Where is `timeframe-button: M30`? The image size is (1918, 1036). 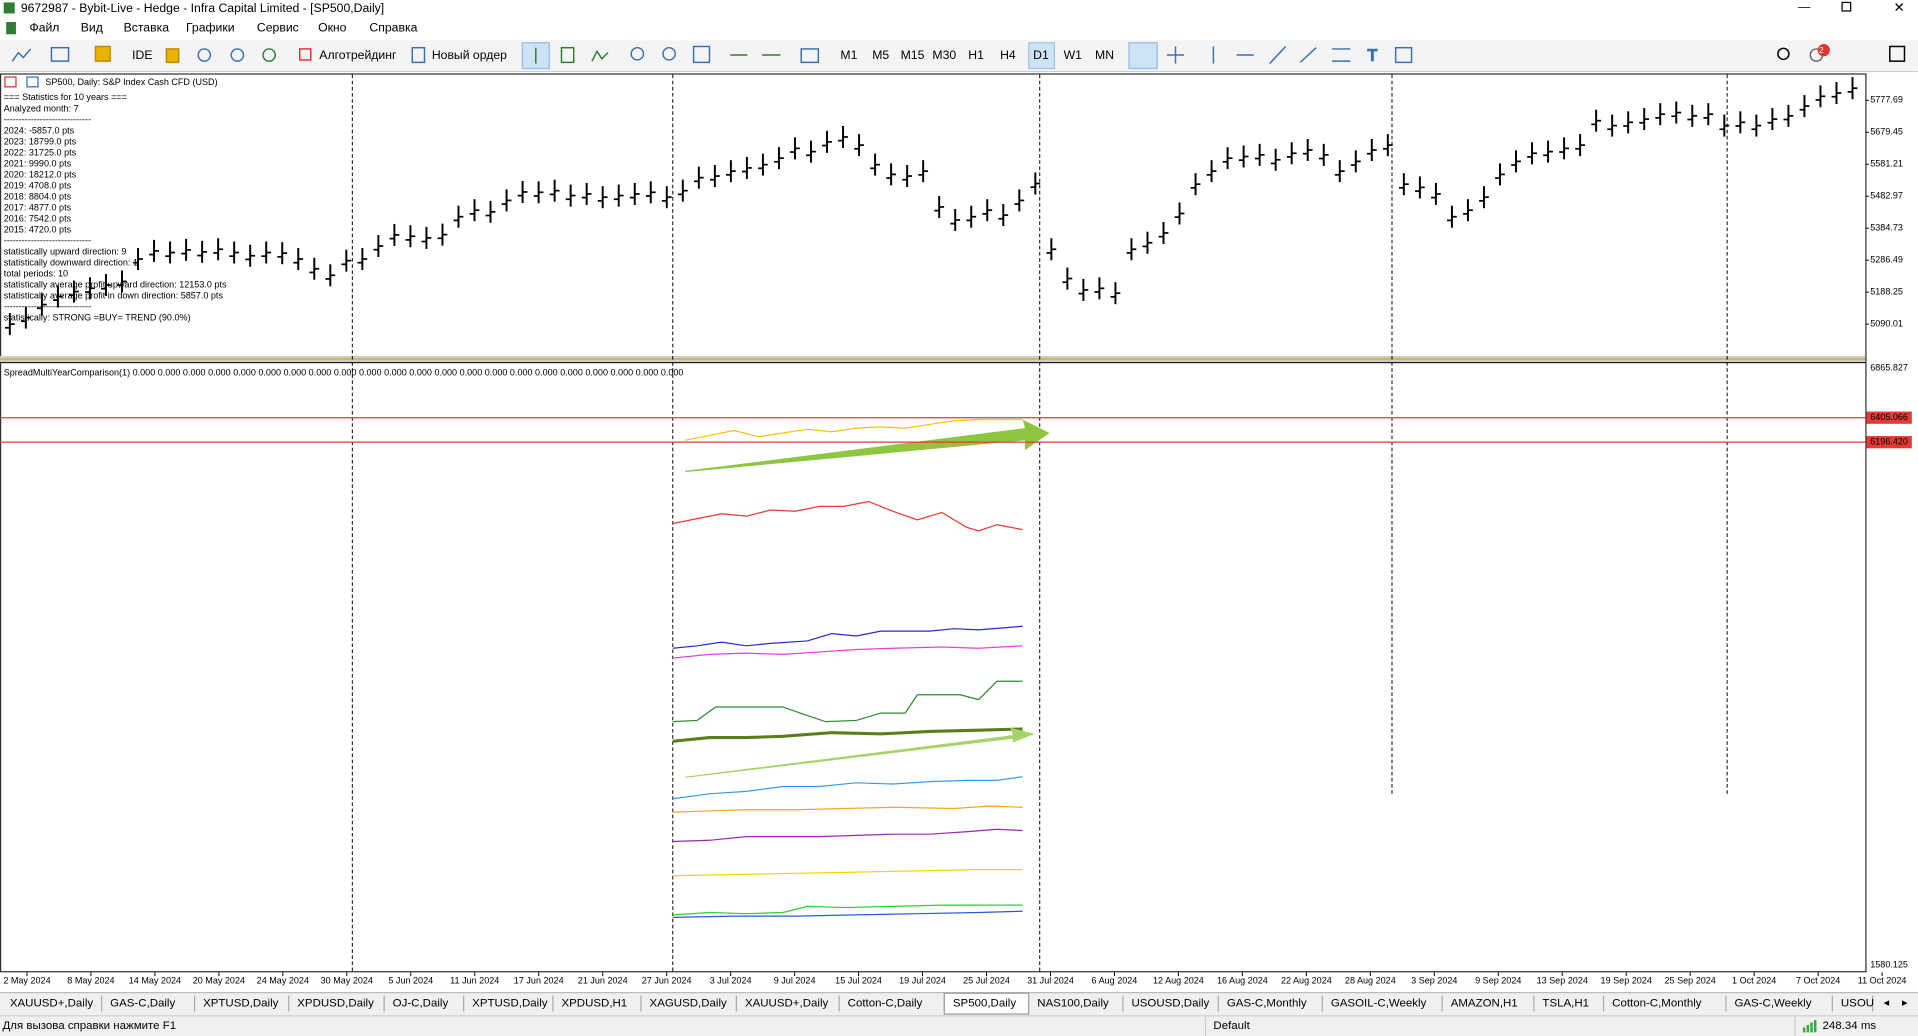
timeframe-button: M30 is located at coordinates (944, 55).